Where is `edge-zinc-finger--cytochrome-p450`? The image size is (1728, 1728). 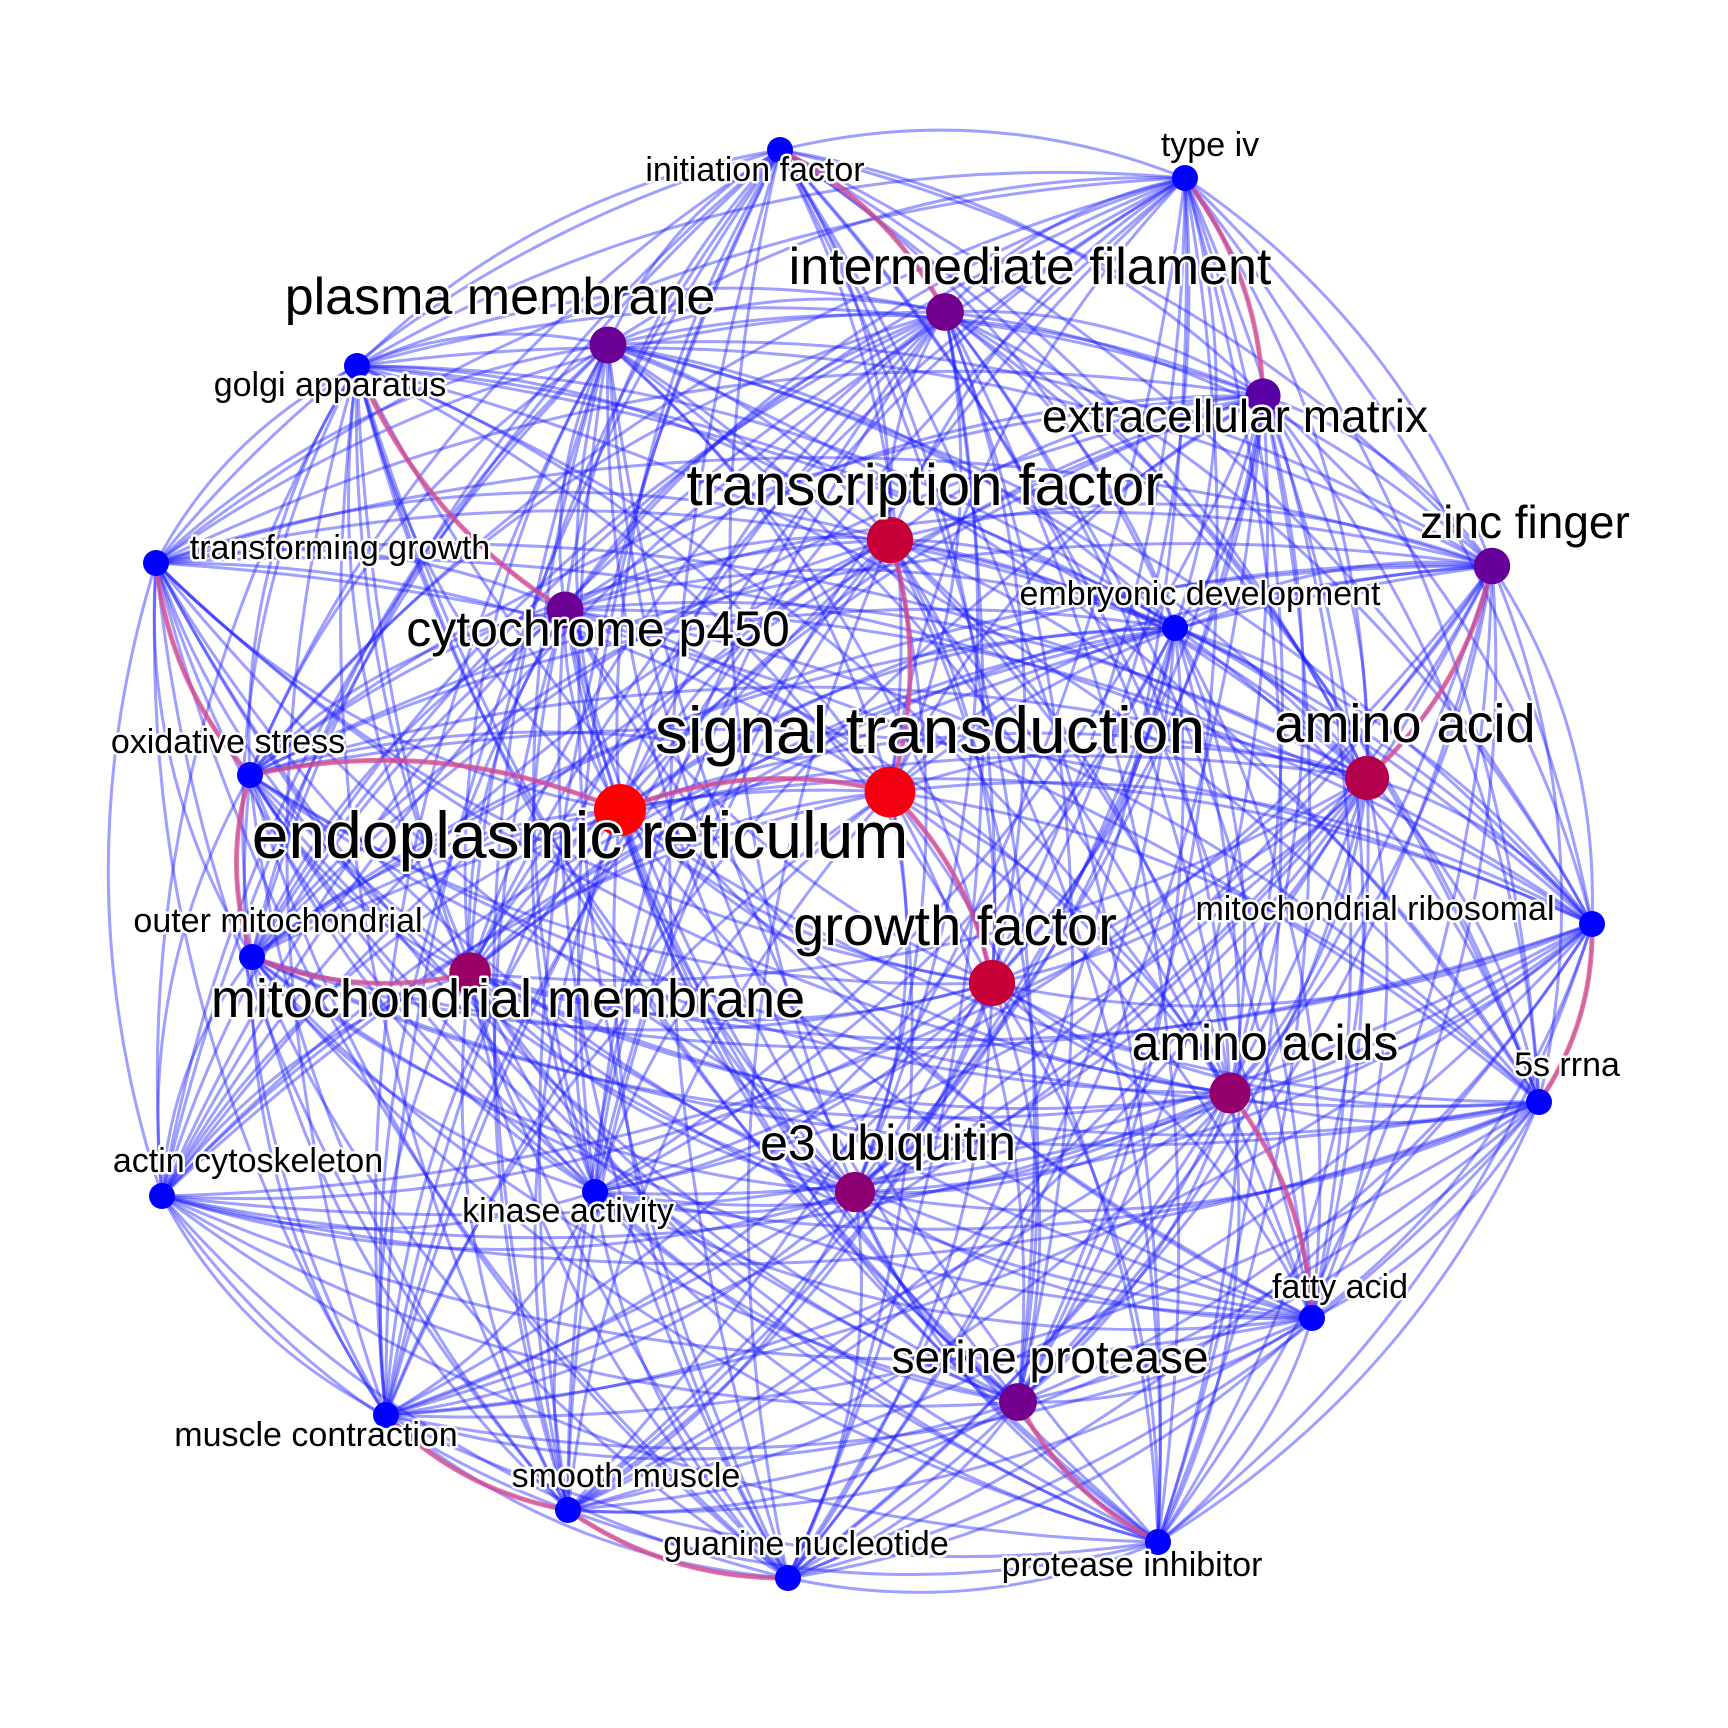 edge-zinc-finger--cytochrome-p450 is located at coordinates (1028, 561).